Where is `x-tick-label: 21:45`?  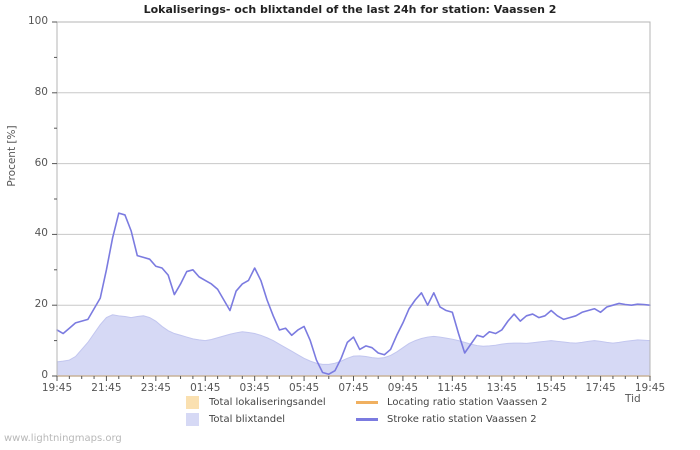 x-tick-label: 21:45 is located at coordinates (106, 388).